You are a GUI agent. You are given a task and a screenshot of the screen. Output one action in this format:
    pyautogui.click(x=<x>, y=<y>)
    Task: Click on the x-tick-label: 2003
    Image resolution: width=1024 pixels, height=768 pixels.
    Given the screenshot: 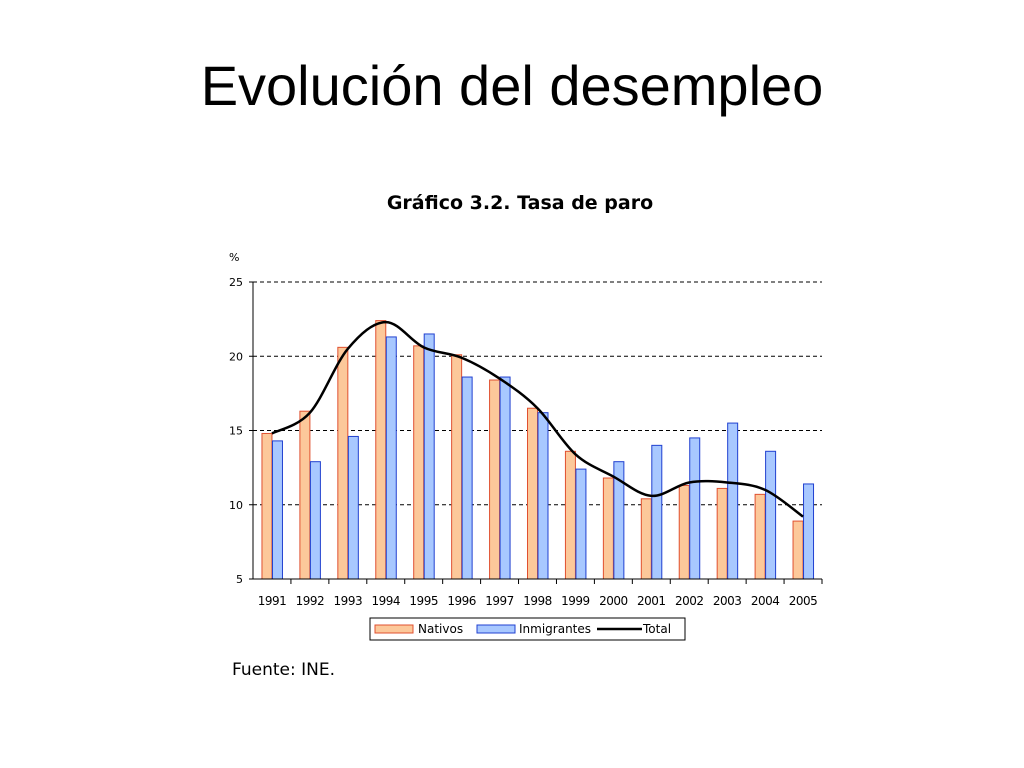 What is the action you would take?
    pyautogui.click(x=727, y=601)
    